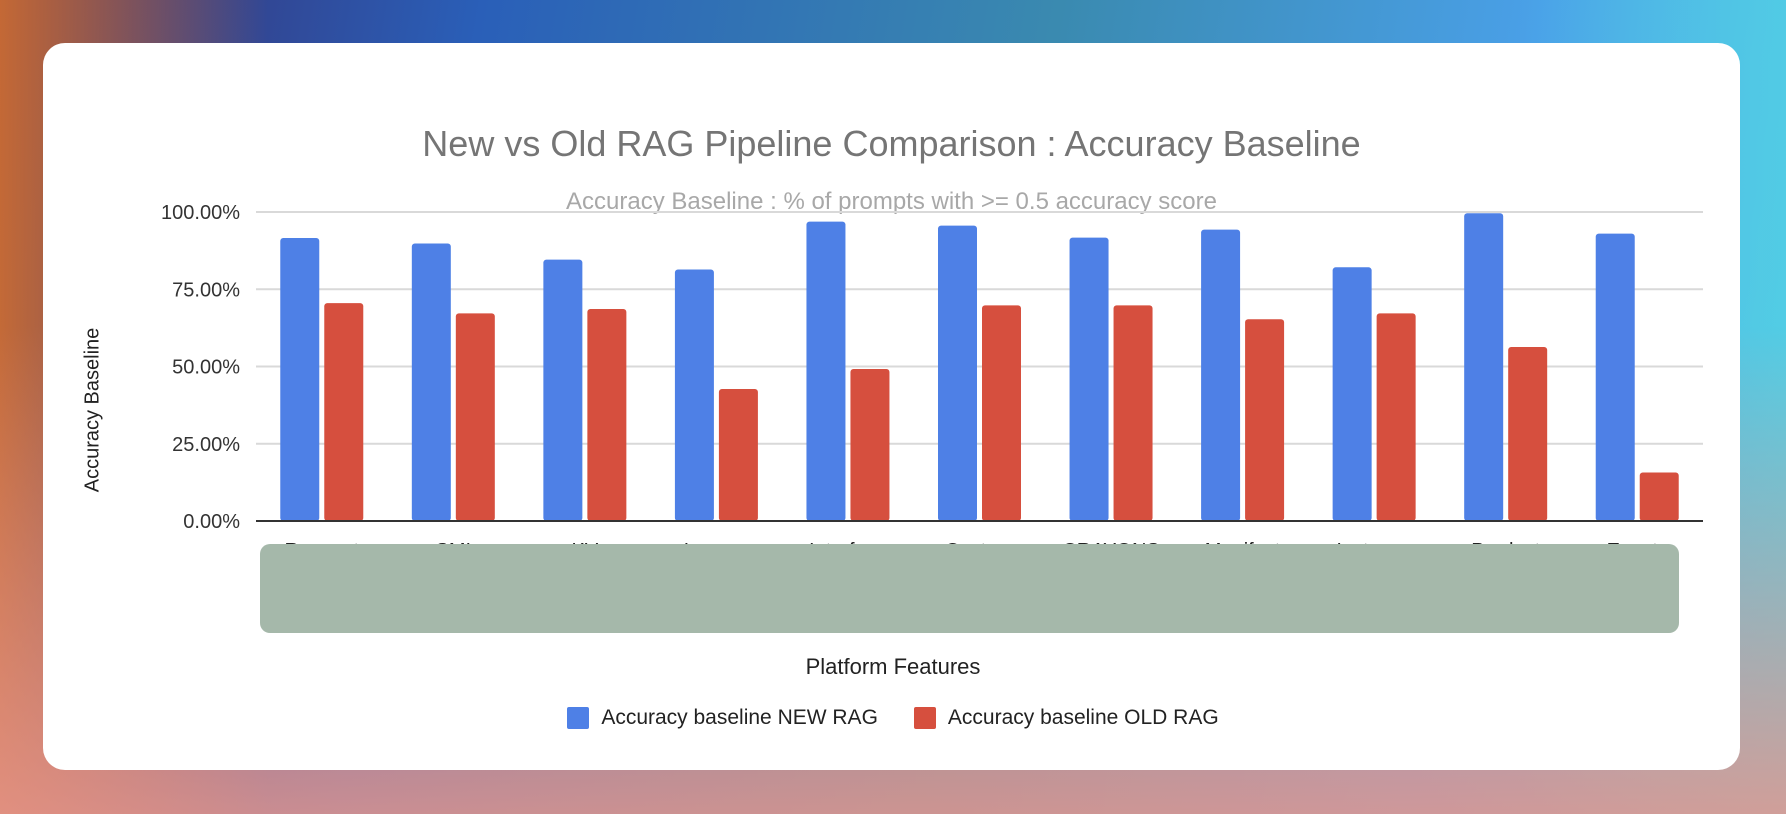 The width and height of the screenshot is (1786, 814). Describe the element at coordinates (92, 410) in the screenshot. I see `y-axis-label: Accuracy Baseline` at that location.